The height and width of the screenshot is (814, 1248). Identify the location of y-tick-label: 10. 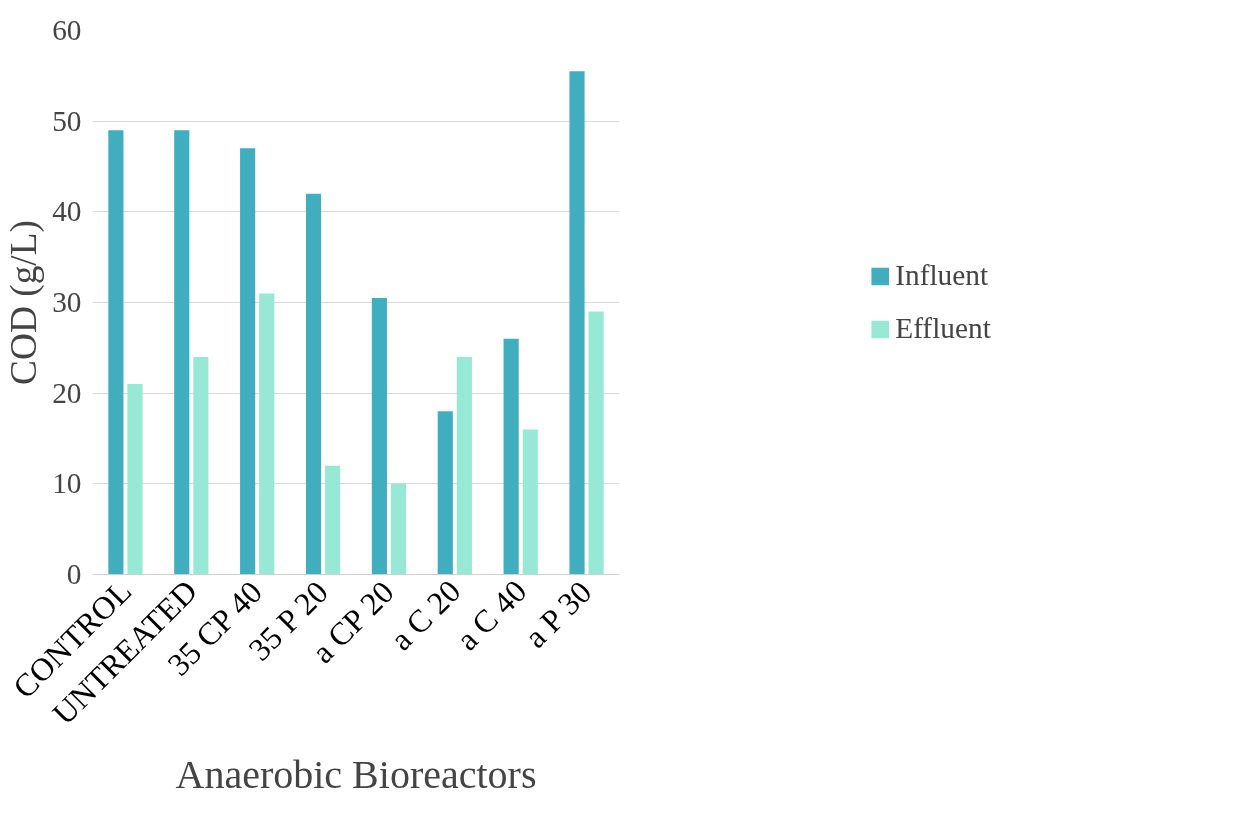
(67, 483).